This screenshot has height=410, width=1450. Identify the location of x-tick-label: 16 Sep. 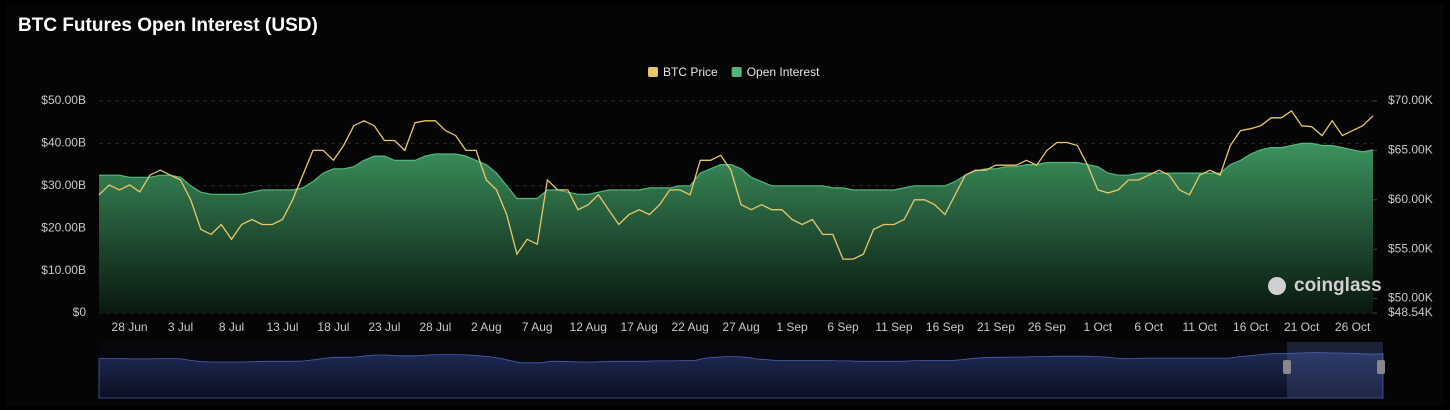
(945, 327).